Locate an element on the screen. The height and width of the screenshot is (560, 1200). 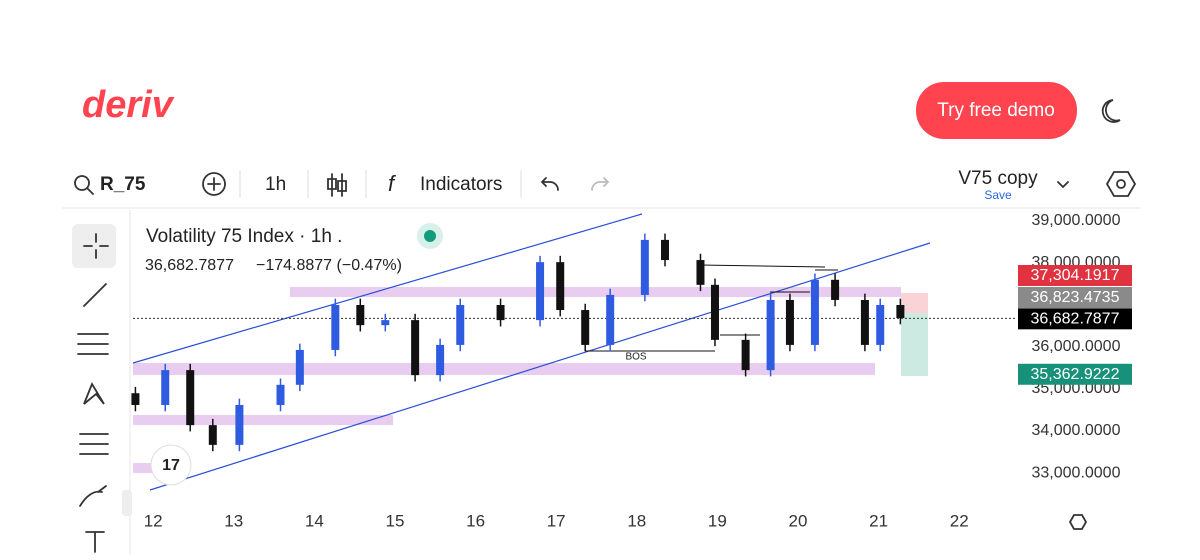
save: Save is located at coordinates (998, 195).